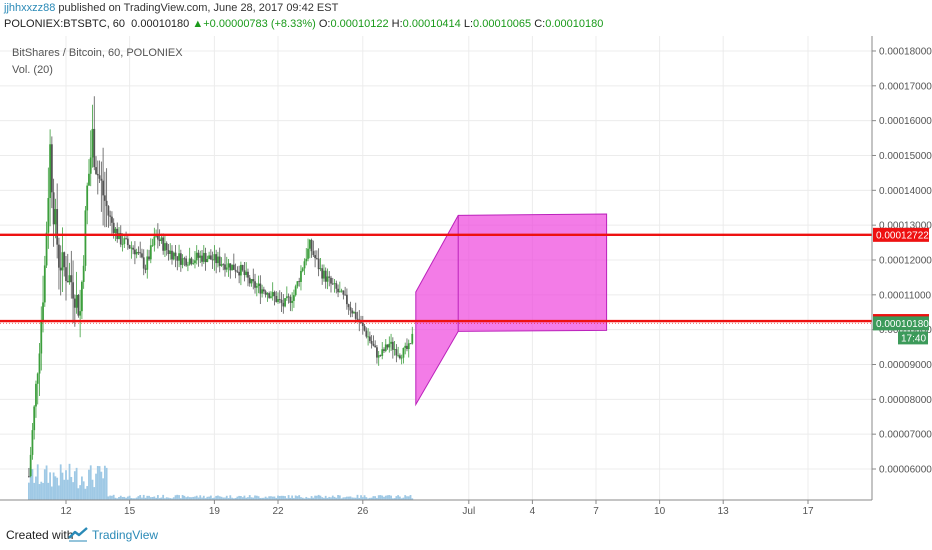 The width and height of the screenshot is (932, 550). Describe the element at coordinates (905, 435) in the screenshot. I see `y-tick-label: 0.00007000` at that location.